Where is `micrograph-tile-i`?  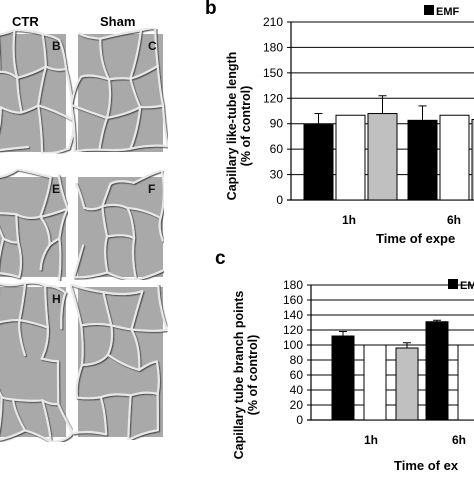 micrograph-tile-i is located at coordinates (118, 362).